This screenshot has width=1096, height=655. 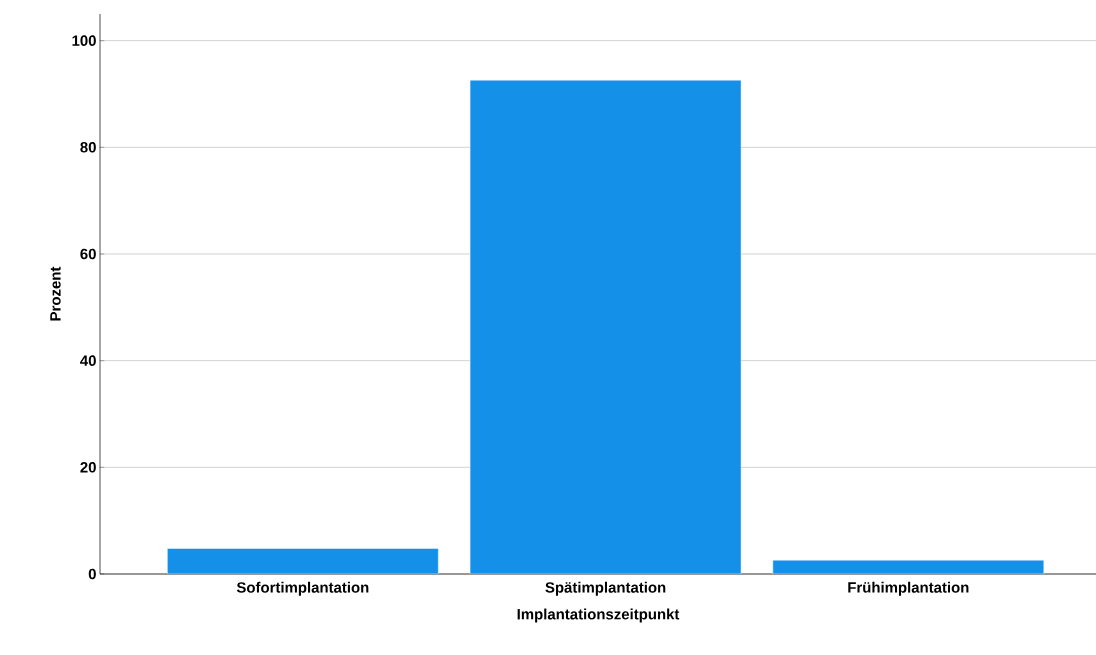 I want to click on x-tick-label: Frühimplantation, so click(x=908, y=588).